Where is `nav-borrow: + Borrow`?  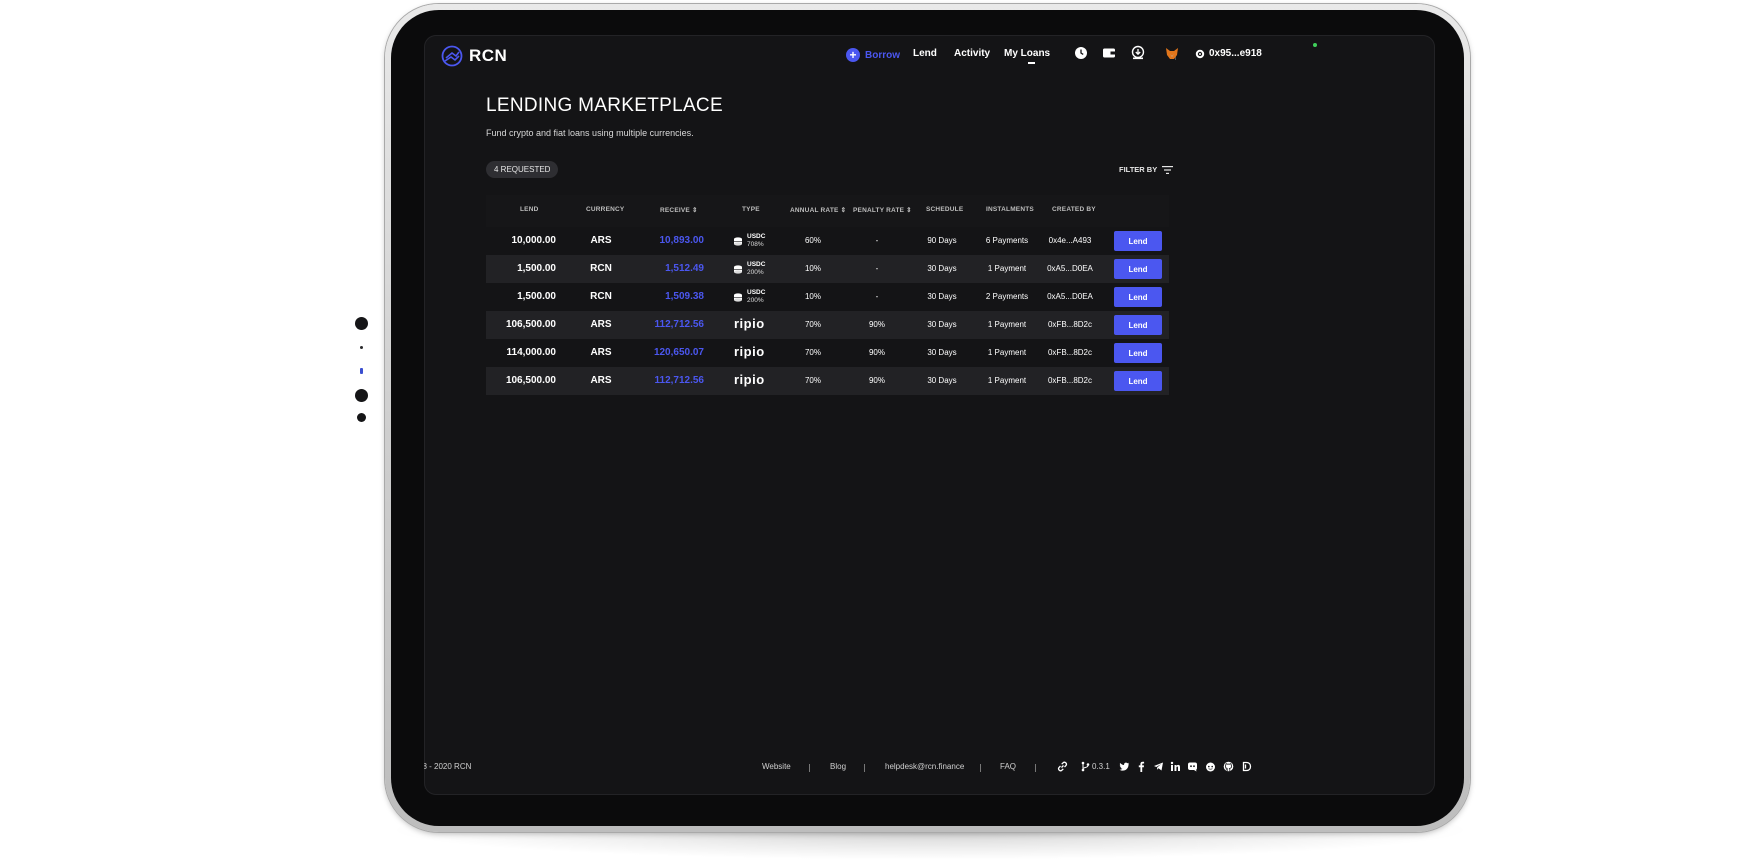
nav-borrow: + Borrow is located at coordinates (873, 55).